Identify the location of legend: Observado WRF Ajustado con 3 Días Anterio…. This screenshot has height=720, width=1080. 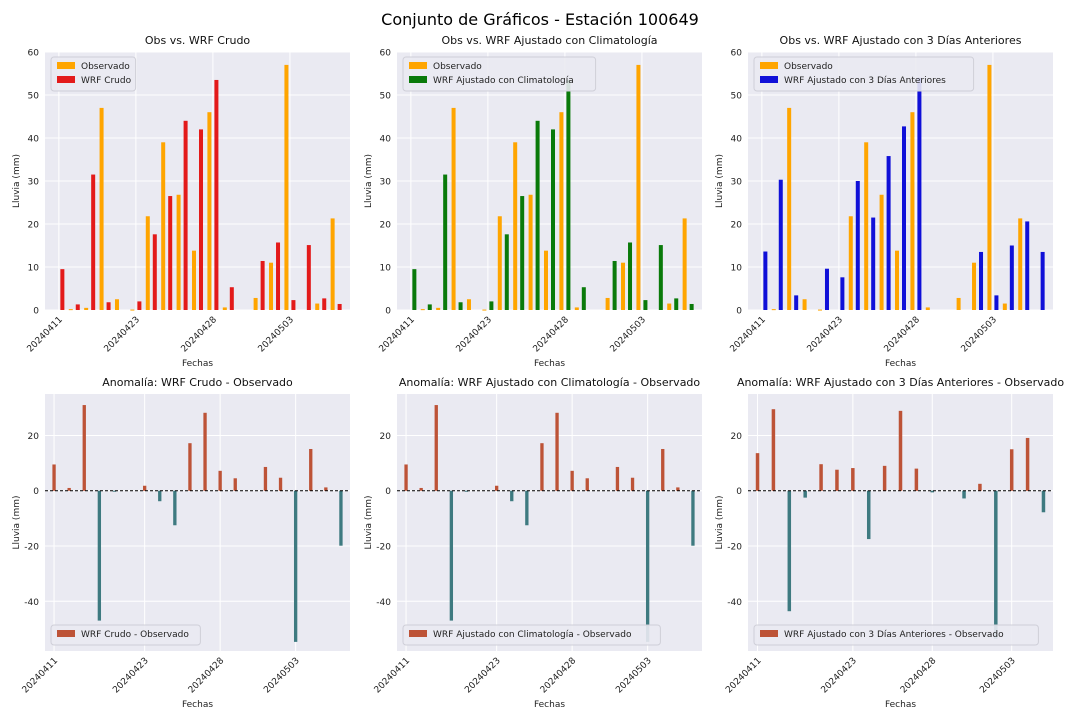
(864, 74).